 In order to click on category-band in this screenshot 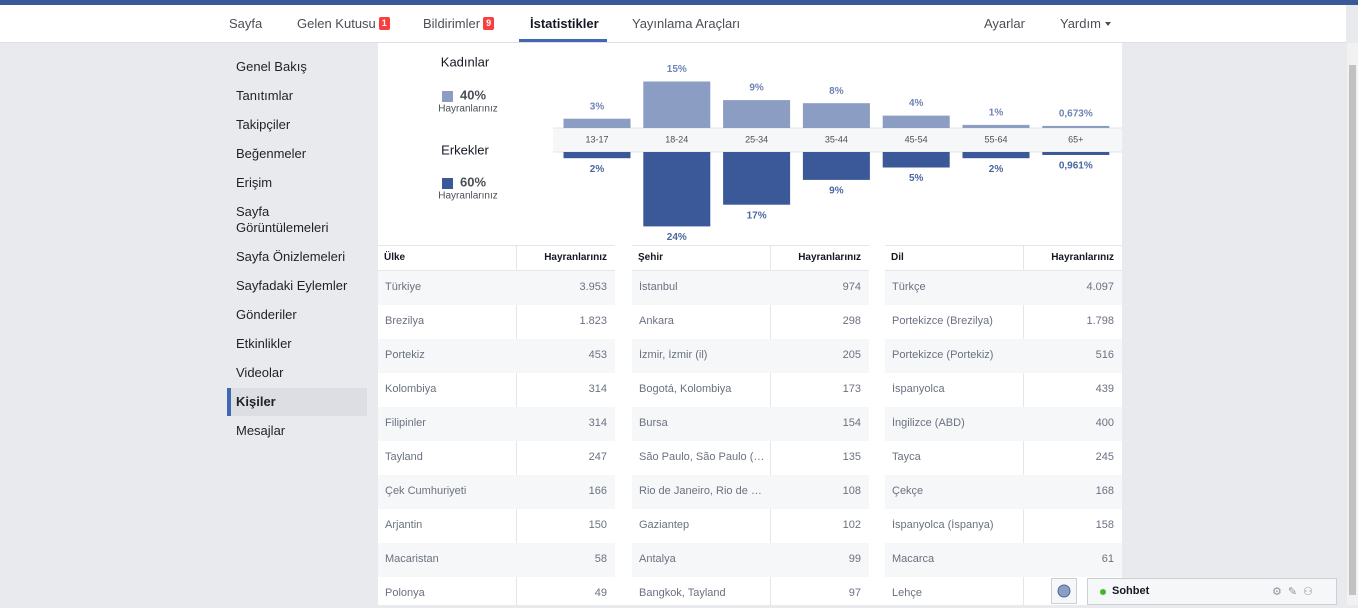, I will do `click(837, 140)`.